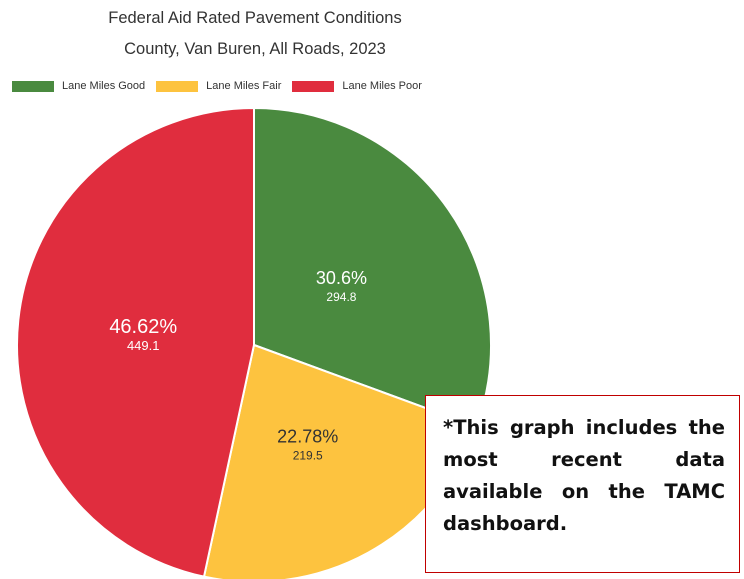 Image resolution: width=744 pixels, height=579 pixels. I want to click on legend-item-fair: Lane Miles Fair, so click(218, 86).